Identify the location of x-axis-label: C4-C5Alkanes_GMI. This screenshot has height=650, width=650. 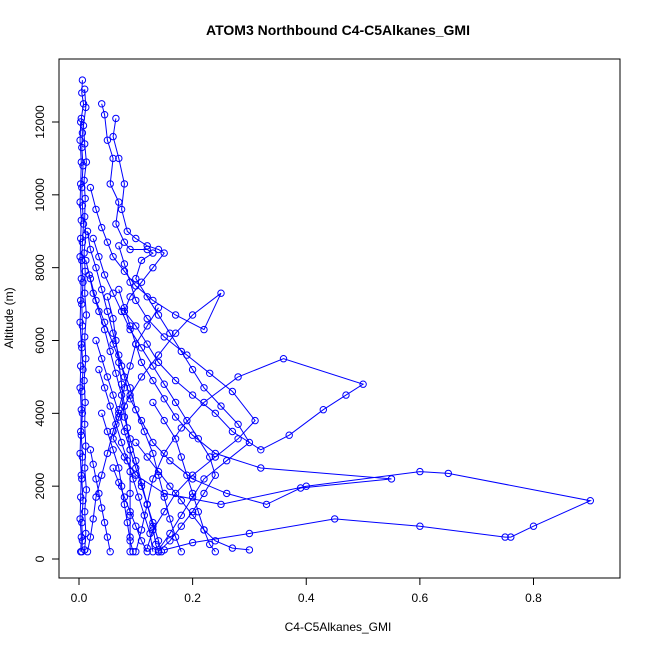
(338, 627).